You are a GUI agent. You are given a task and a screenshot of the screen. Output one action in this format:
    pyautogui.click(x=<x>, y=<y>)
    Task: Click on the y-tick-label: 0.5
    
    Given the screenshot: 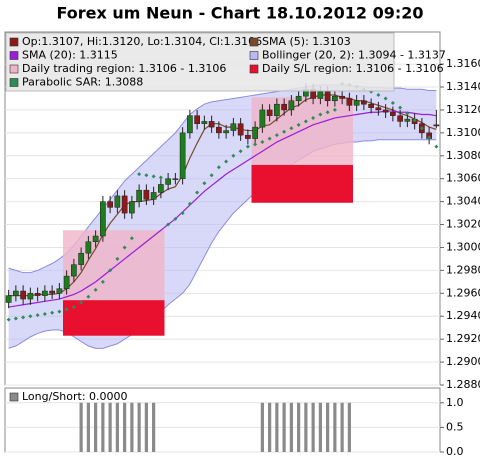 What is the action you would take?
    pyautogui.click(x=455, y=426)
    